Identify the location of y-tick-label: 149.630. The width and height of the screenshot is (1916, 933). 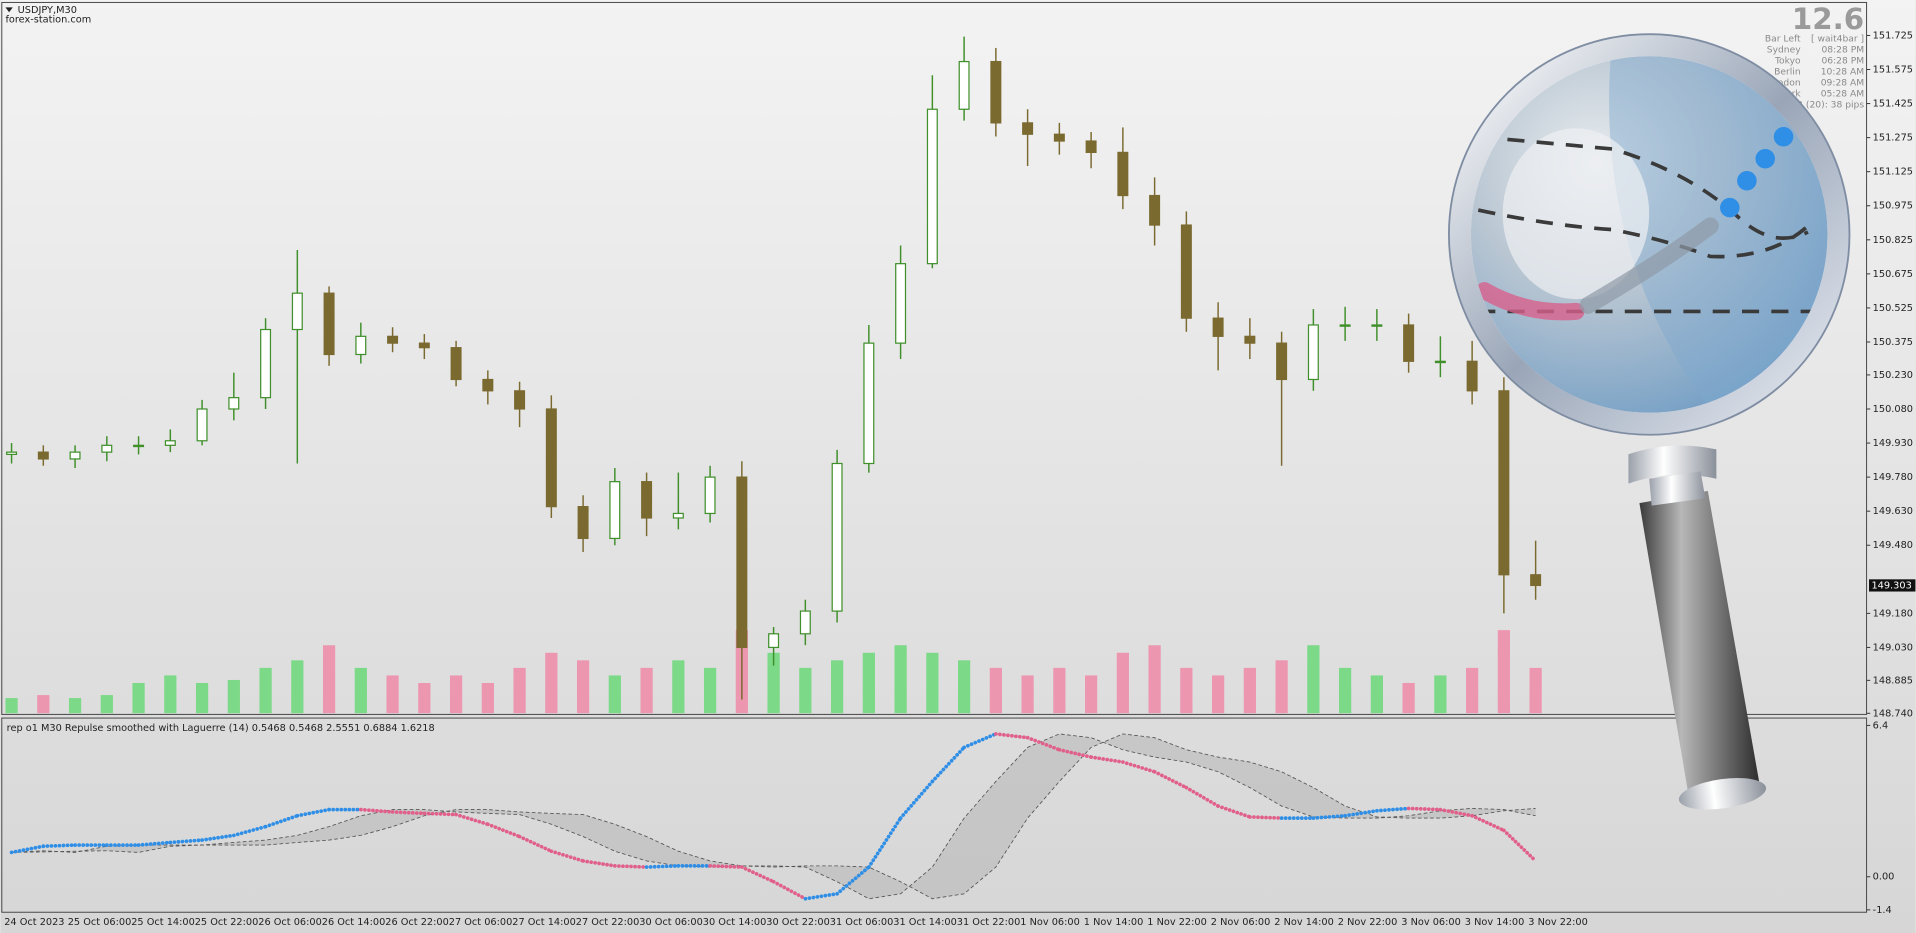
(1893, 511).